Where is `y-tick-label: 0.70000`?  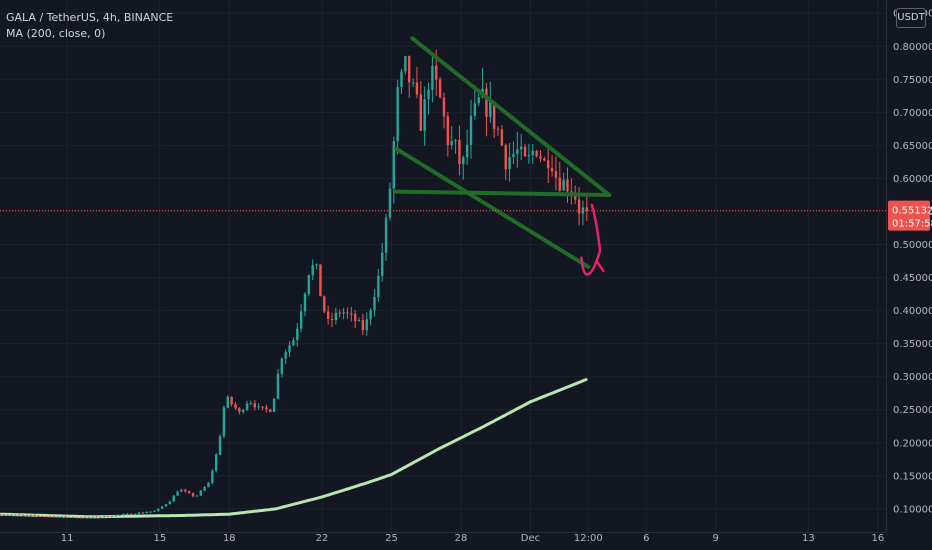
y-tick-label: 0.70000 is located at coordinates (912, 113).